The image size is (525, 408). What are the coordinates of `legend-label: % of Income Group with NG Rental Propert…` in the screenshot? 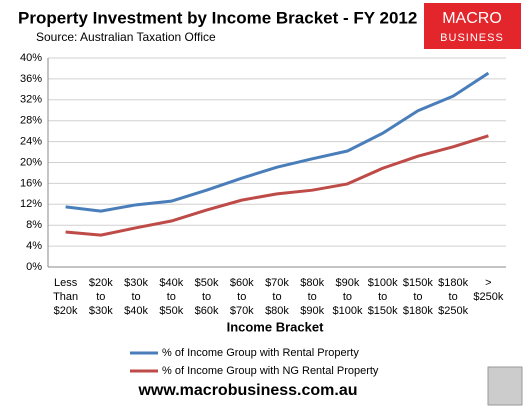 It's located at (270, 371).